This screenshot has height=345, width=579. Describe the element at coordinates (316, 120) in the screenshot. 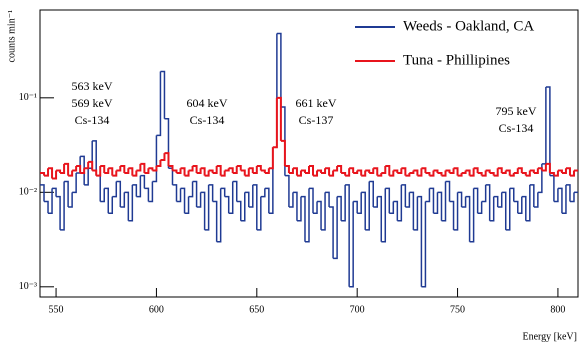

I see `annotation: Cs-137` at that location.